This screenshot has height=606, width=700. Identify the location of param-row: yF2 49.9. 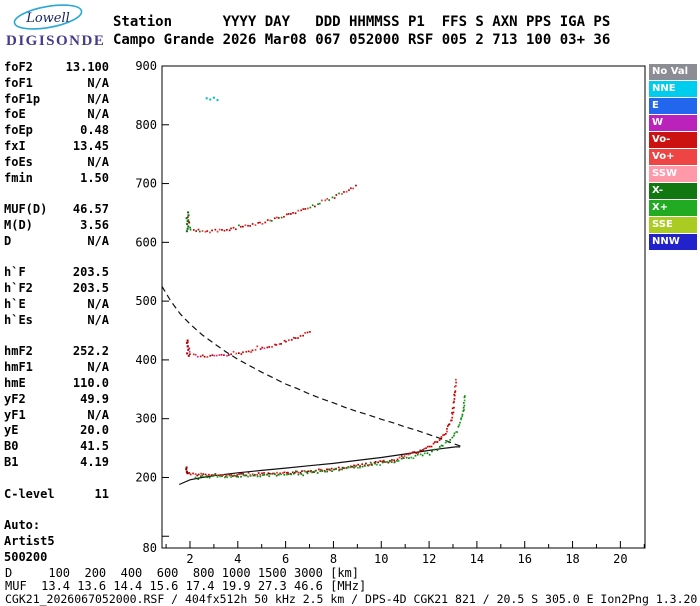
(56, 400).